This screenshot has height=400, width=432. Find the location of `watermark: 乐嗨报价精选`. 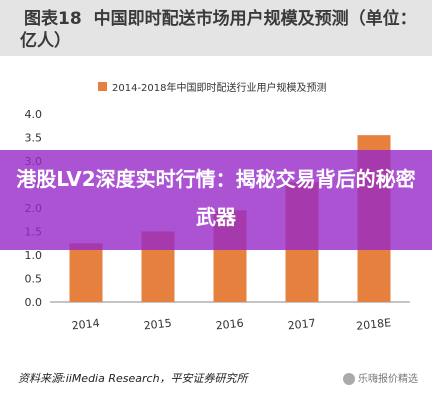

watermark: 乐嗨报价精选 is located at coordinates (380, 377).